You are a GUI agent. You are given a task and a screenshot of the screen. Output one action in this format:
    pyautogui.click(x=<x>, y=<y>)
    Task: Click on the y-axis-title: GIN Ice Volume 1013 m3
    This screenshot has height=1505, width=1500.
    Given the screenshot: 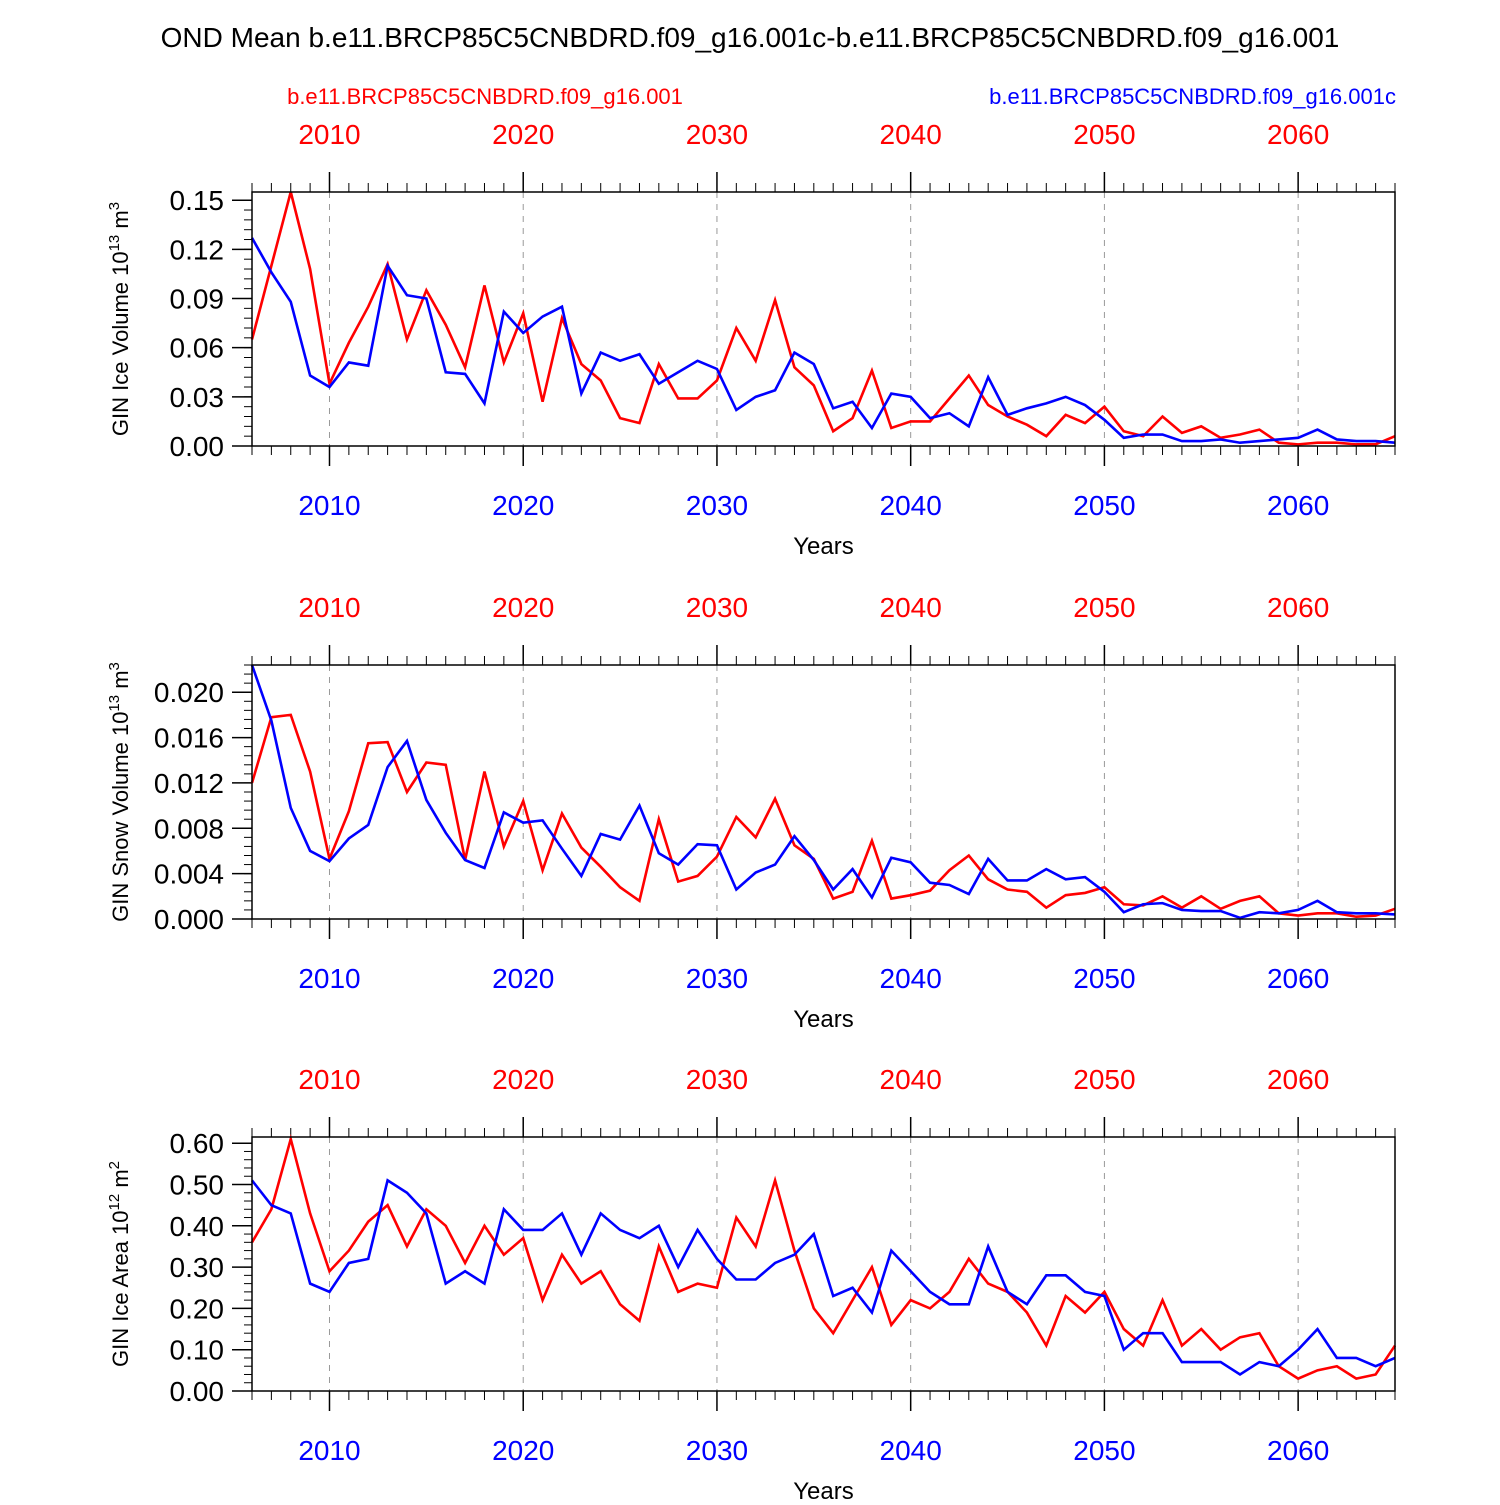 What is the action you would take?
    pyautogui.click(x=119, y=319)
    